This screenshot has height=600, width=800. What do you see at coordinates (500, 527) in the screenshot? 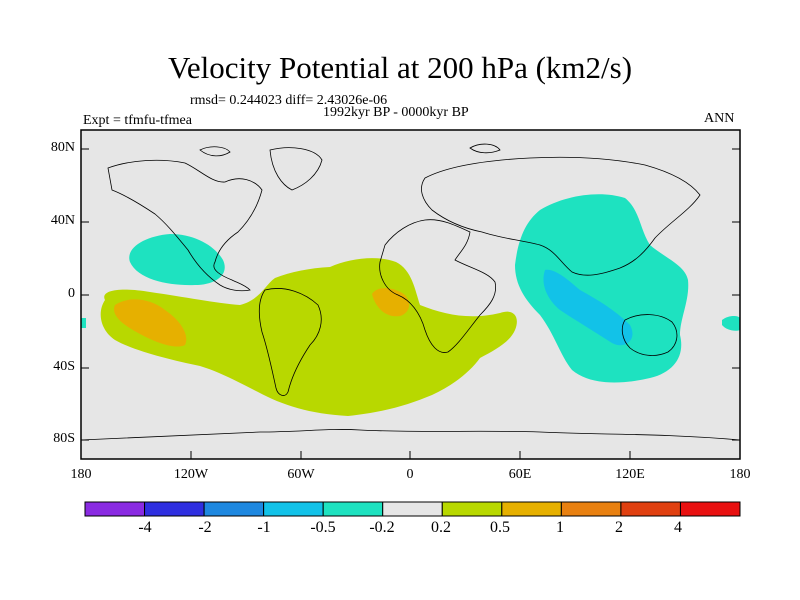
I see `colorbar-label: 0.5` at bounding box center [500, 527].